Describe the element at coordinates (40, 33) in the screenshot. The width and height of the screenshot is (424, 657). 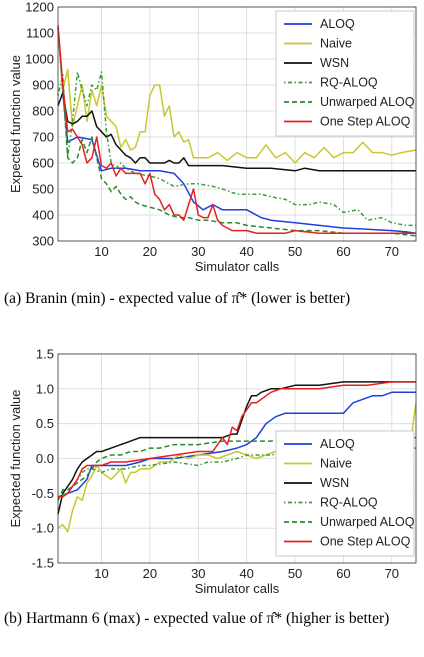
I see `y-tick-label: 1100` at that location.